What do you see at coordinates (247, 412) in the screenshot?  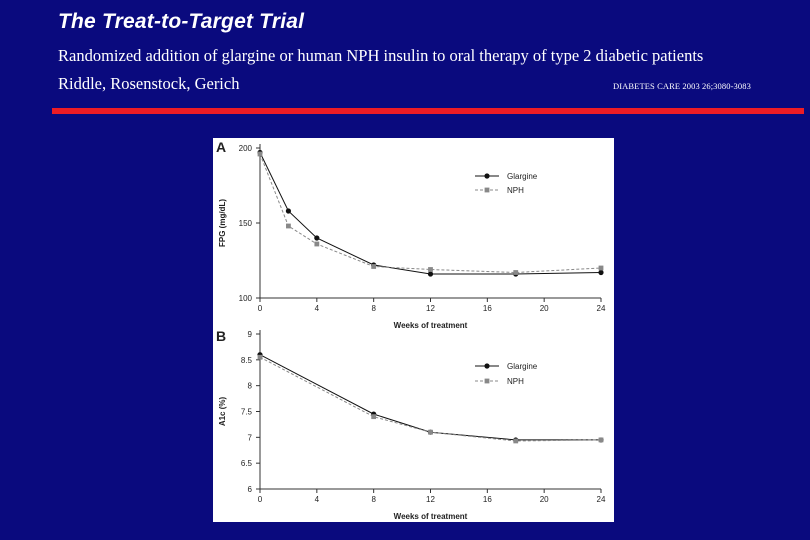 I see `y-tick-label: 7.5` at bounding box center [247, 412].